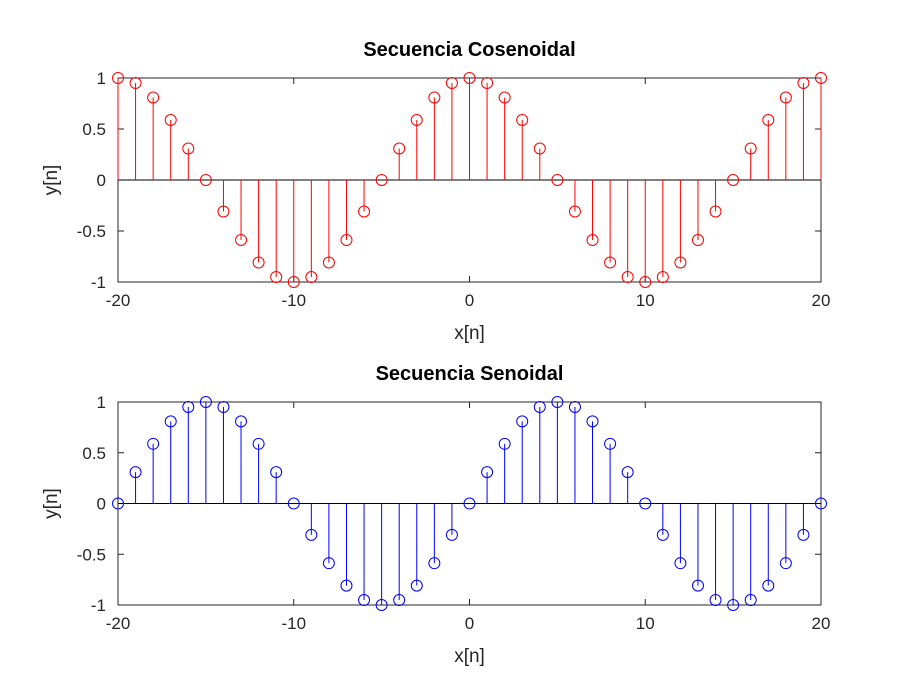  Describe the element at coordinates (470, 374) in the screenshot. I see `chart-title: Secuencia Senoidal` at that location.